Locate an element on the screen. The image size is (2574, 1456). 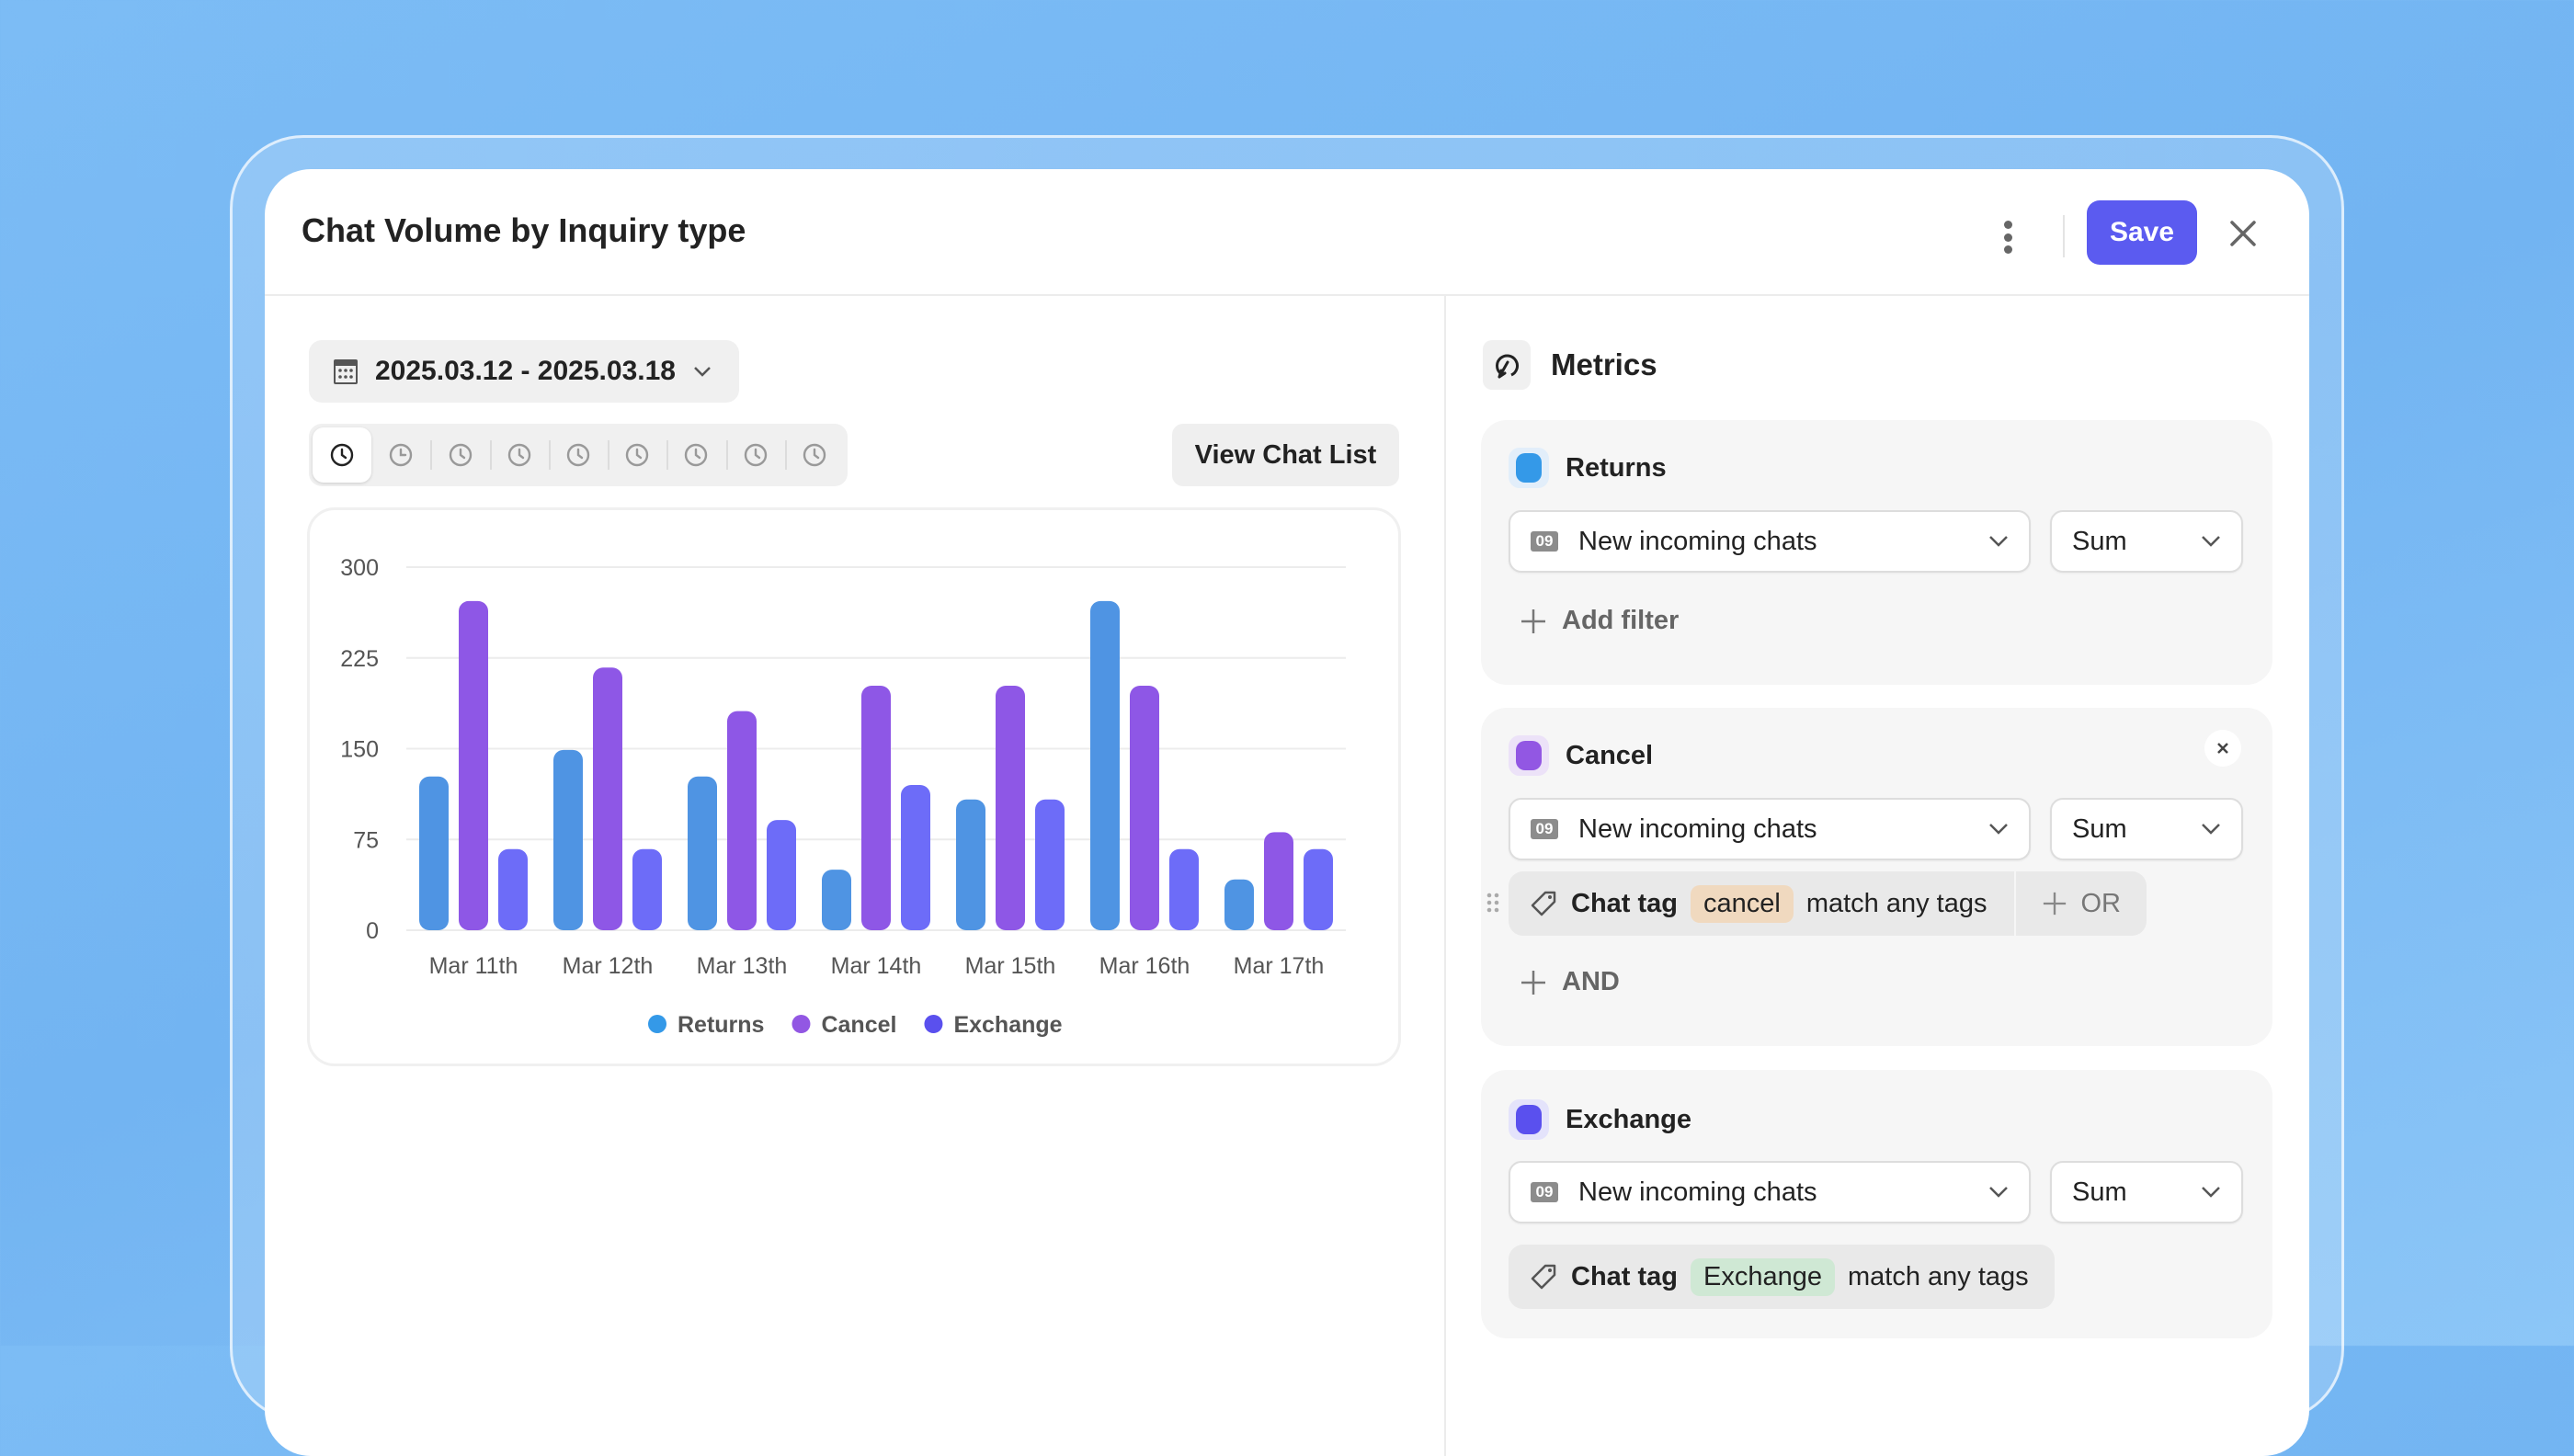
page-title: Chat Volume by Inquiry type is located at coordinates (524, 230).